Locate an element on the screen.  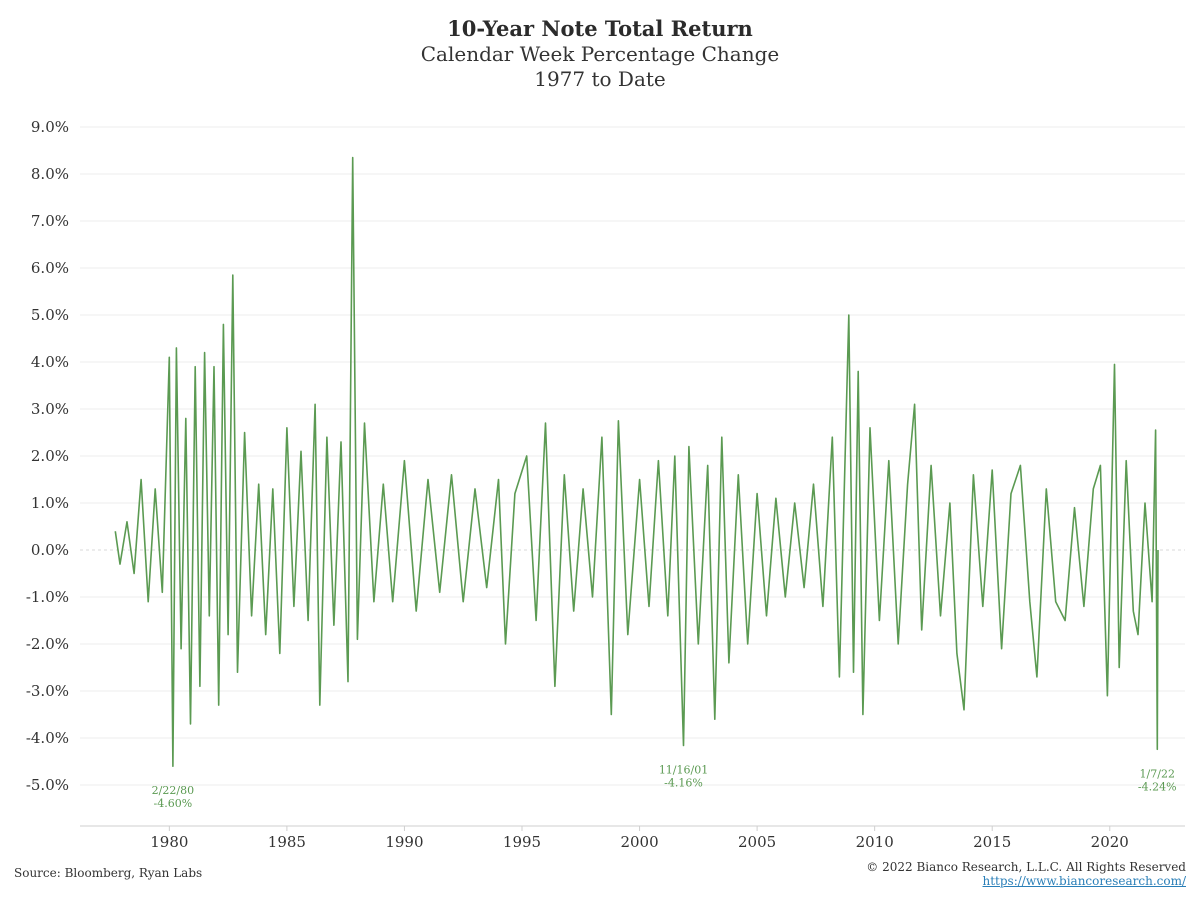
y-tick-label: 0.0% is located at coordinates (50, 550).